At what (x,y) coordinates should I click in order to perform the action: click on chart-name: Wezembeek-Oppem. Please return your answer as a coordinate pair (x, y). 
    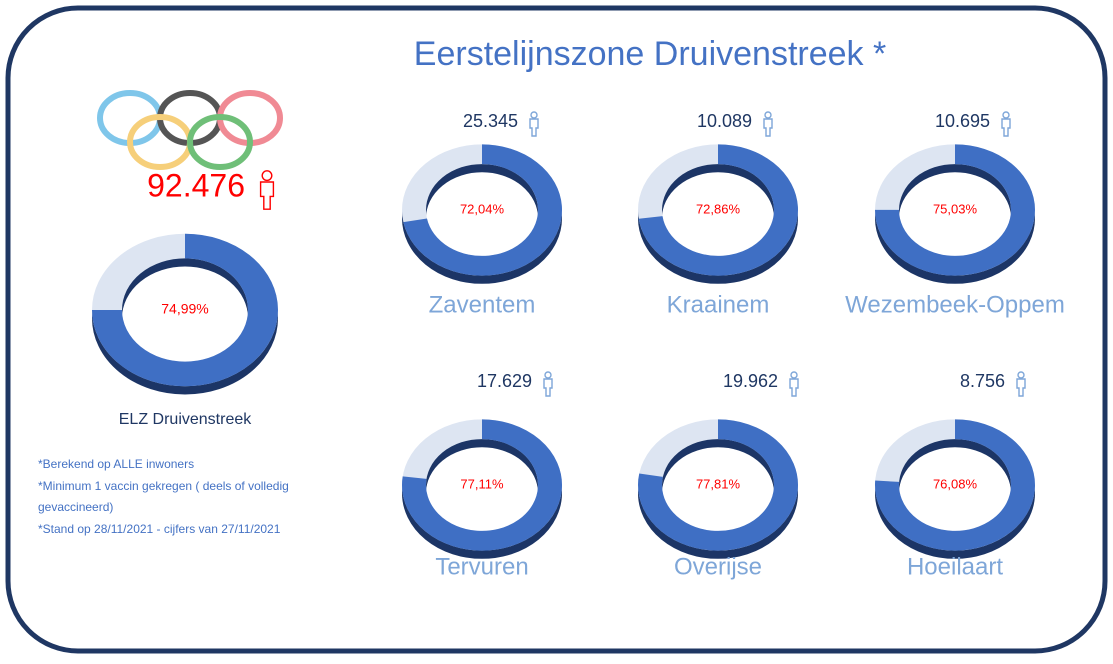
    Looking at the image, I should click on (955, 304).